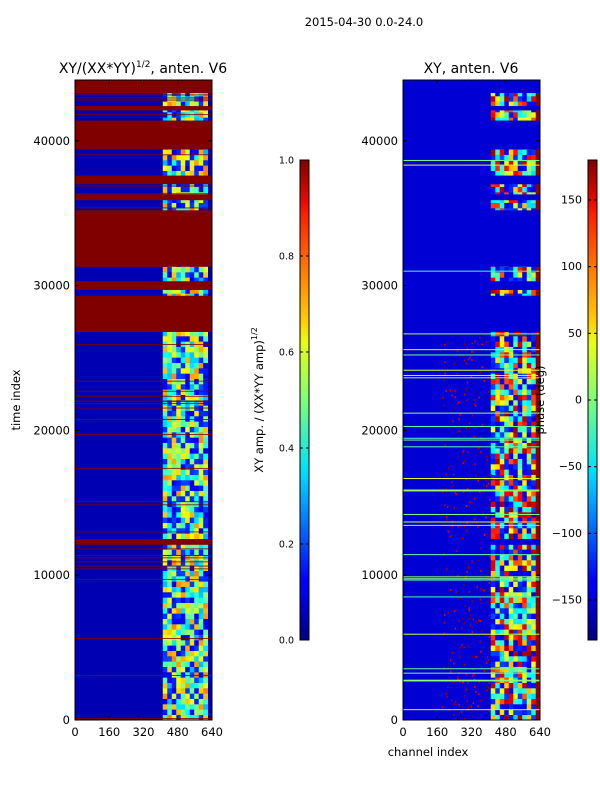  I want to click on colorbar-tick-label: −150, so click(567, 600).